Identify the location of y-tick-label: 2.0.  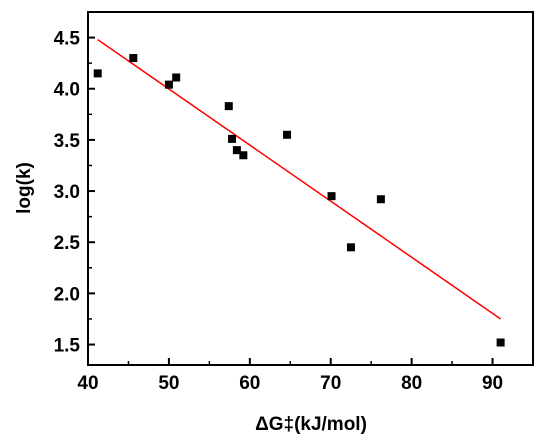
(67, 294).